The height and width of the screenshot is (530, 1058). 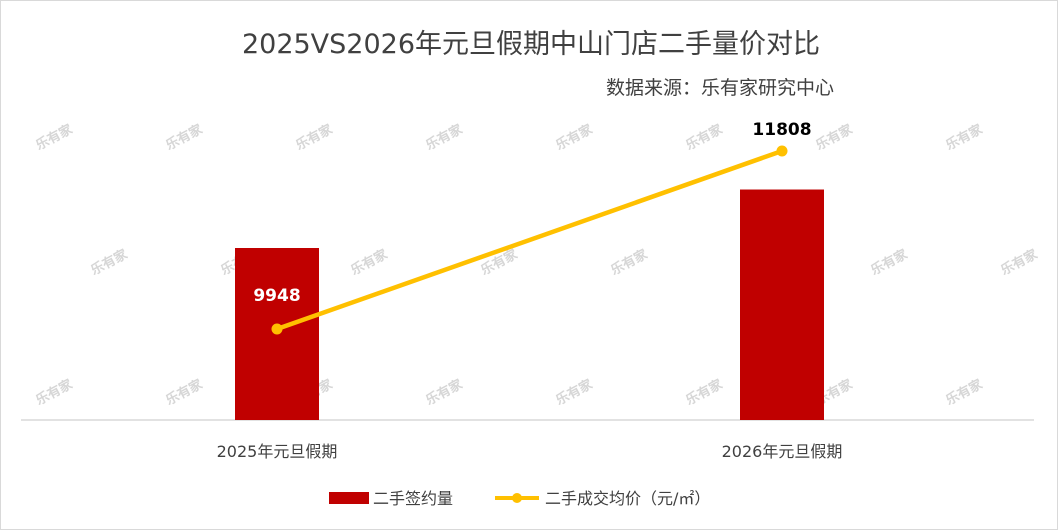 I want to click on category-label-1: 2025年元旦假期, so click(x=277, y=451).